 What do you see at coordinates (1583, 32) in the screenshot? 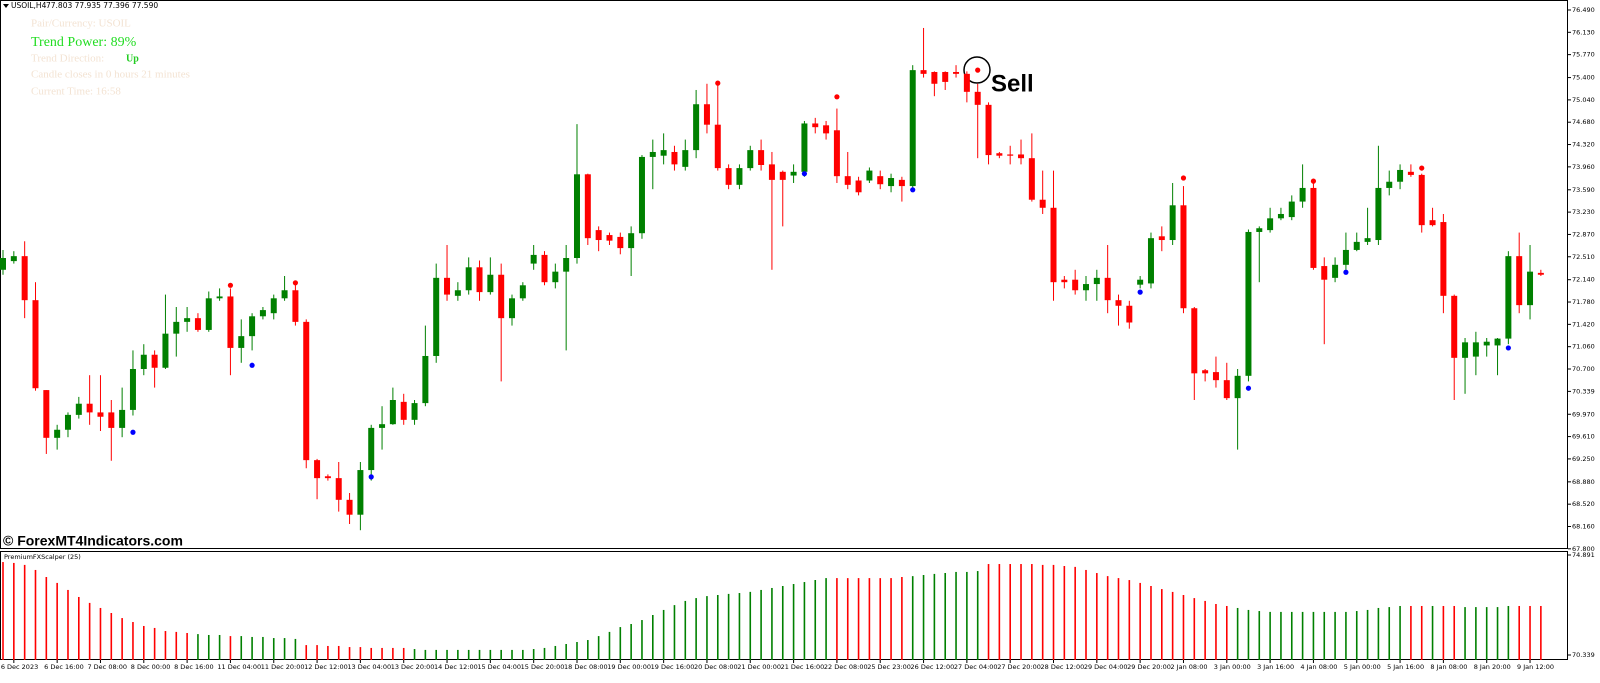
I see `y-tick-label: 76.130` at bounding box center [1583, 32].